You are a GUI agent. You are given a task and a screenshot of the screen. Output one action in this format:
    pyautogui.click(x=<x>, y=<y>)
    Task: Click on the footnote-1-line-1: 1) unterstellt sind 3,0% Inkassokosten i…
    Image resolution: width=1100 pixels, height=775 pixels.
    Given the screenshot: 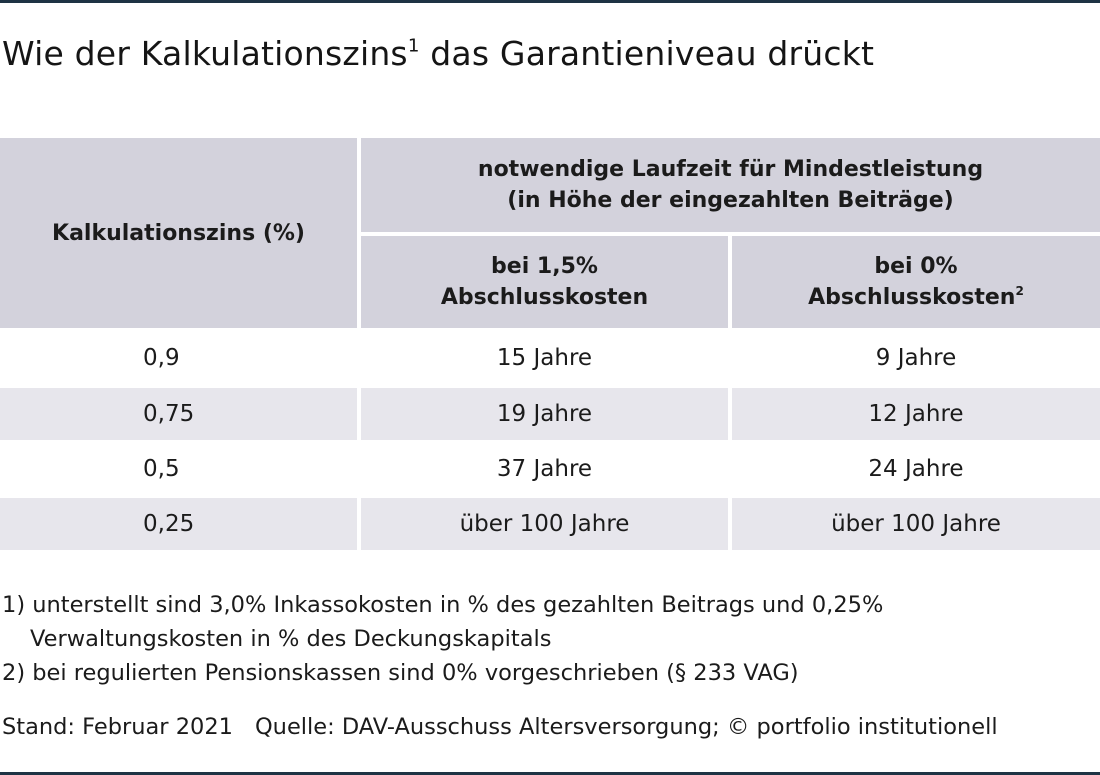 What is the action you would take?
    pyautogui.click(x=443, y=605)
    